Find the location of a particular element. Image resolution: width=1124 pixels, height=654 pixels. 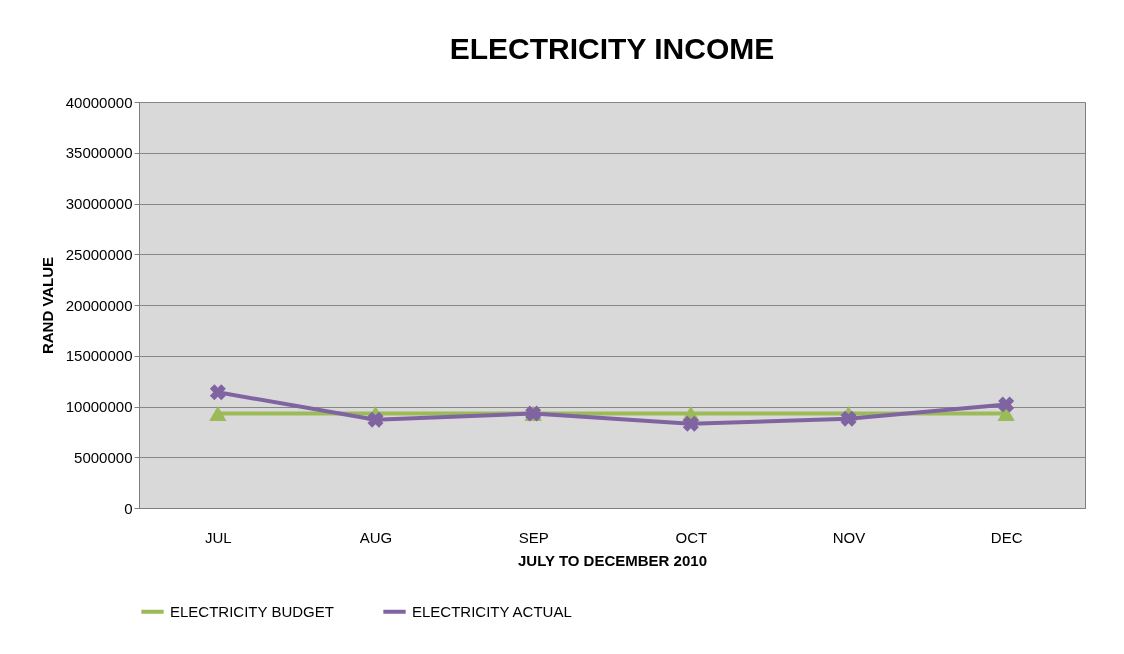

x-tick-label: AUG is located at coordinates (376, 537).